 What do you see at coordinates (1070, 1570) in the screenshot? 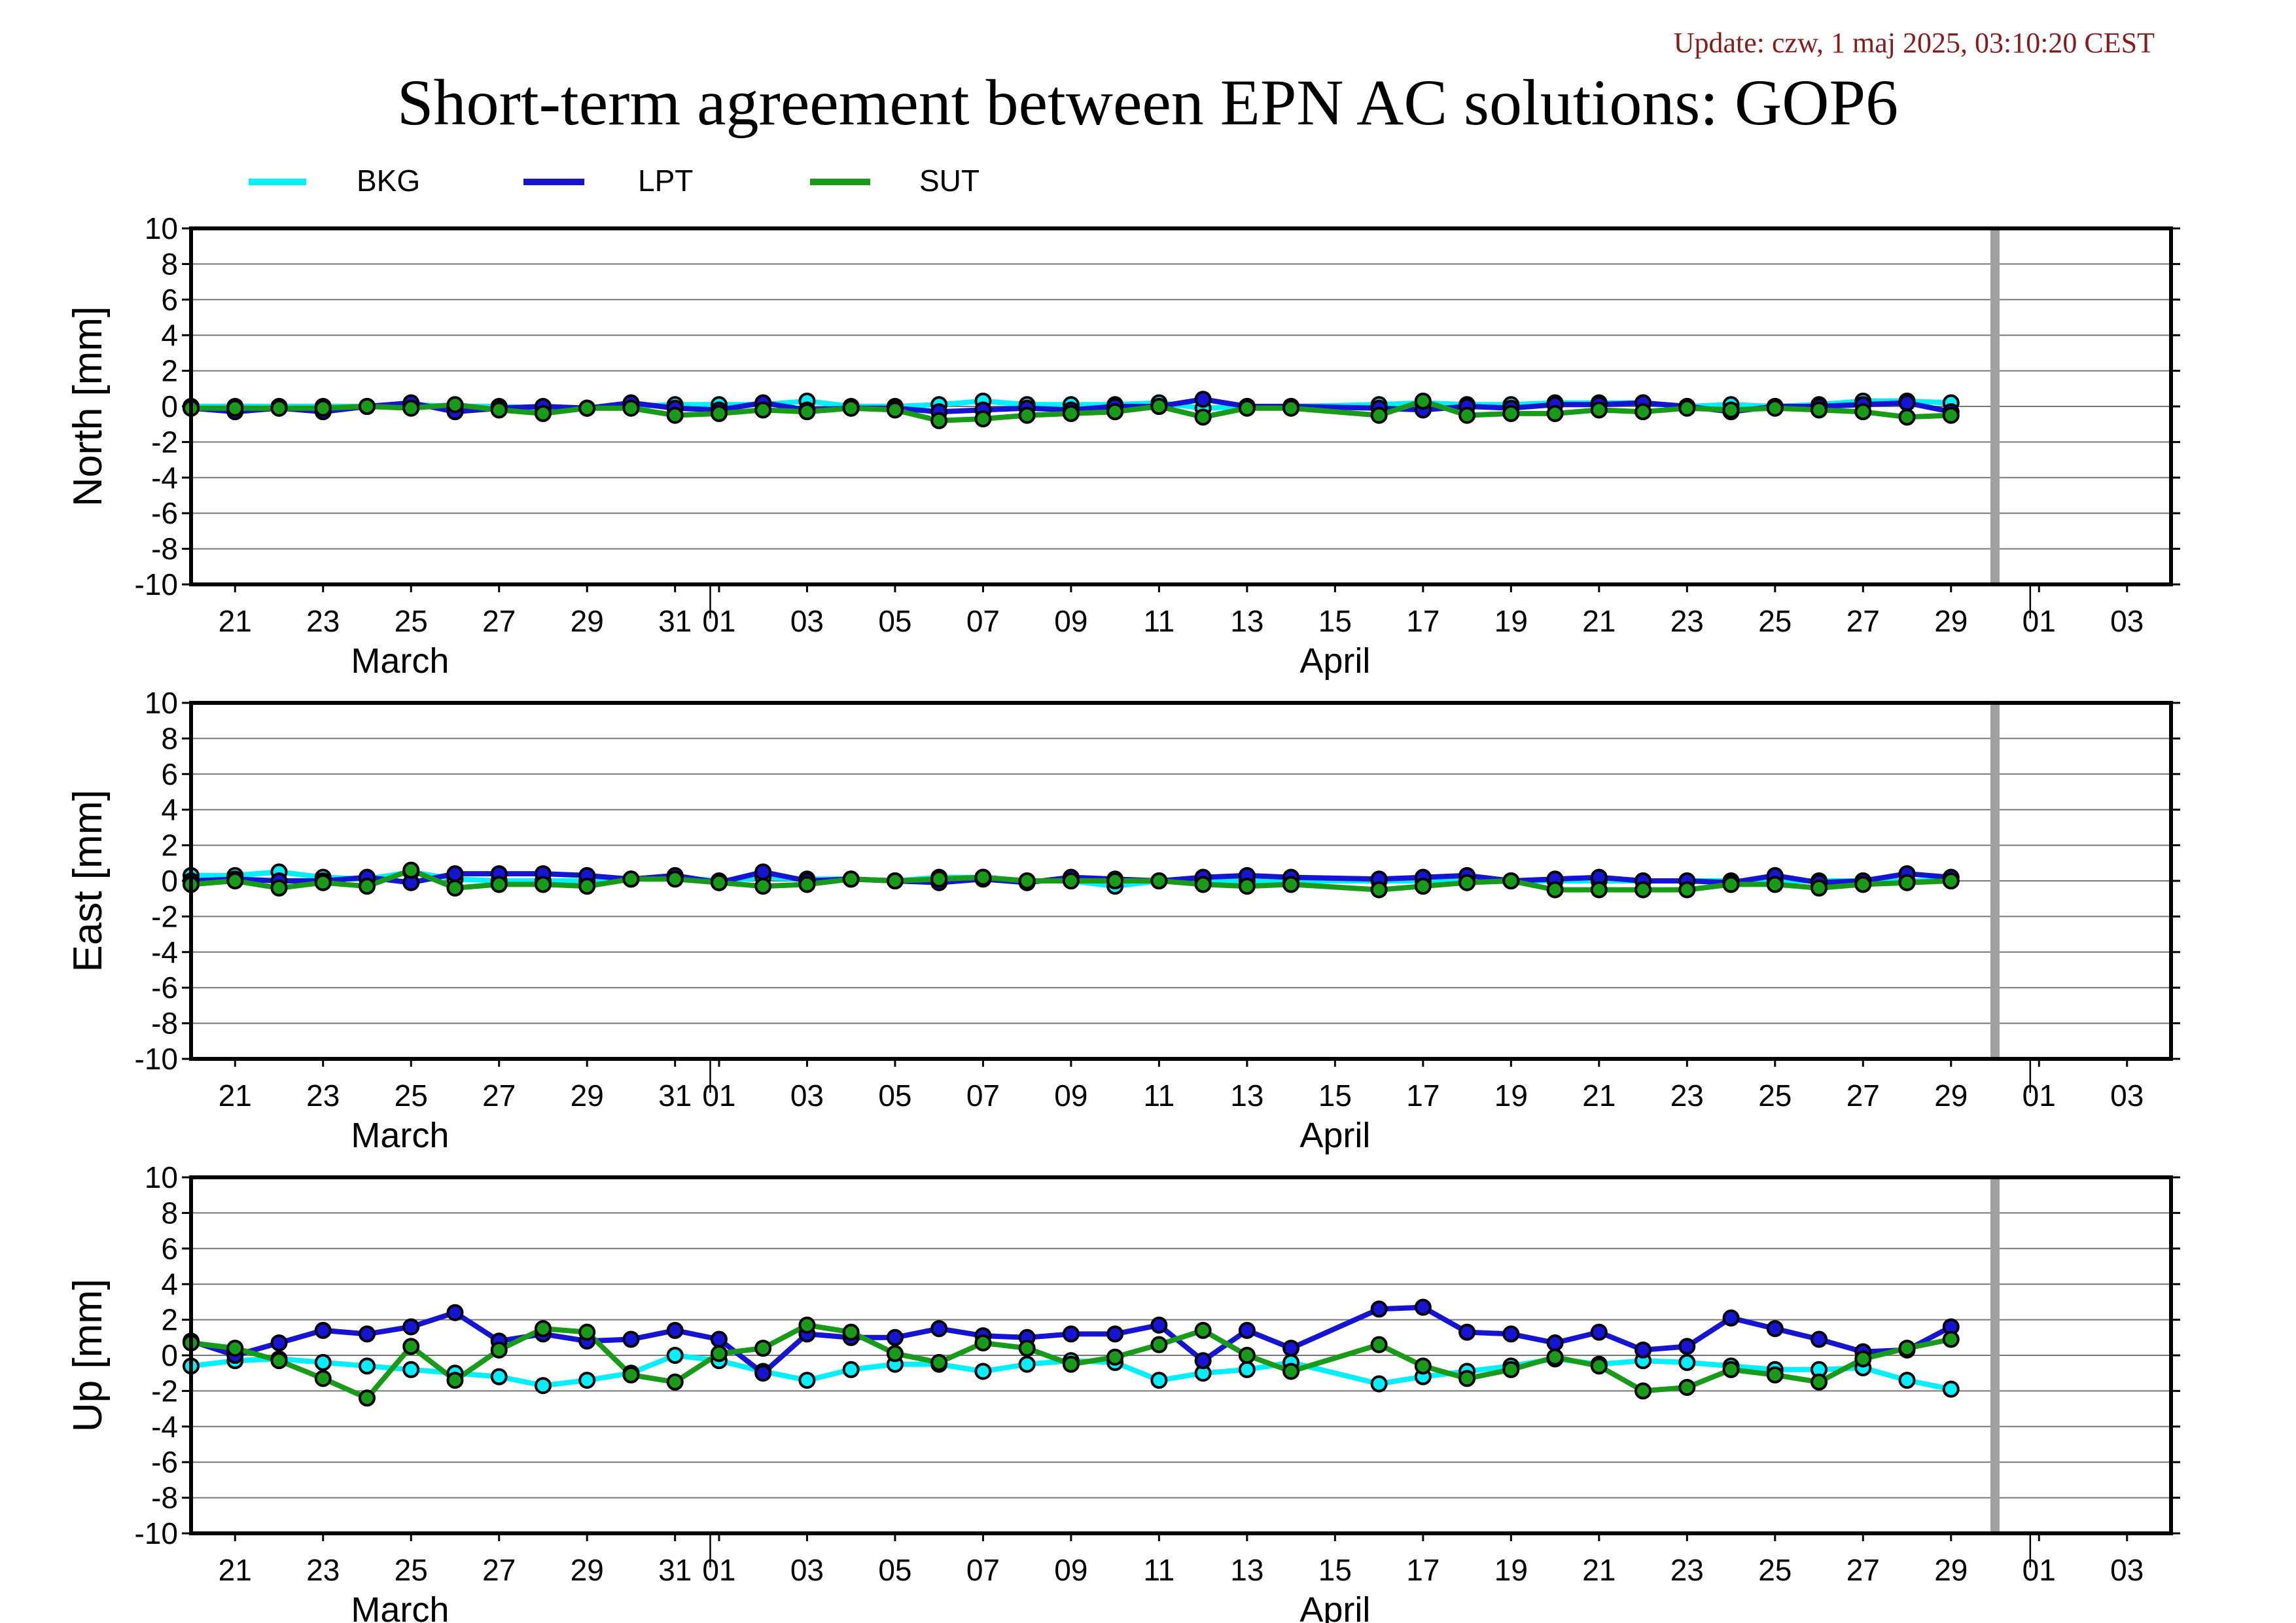
I see `x-tick-label: 09` at bounding box center [1070, 1570].